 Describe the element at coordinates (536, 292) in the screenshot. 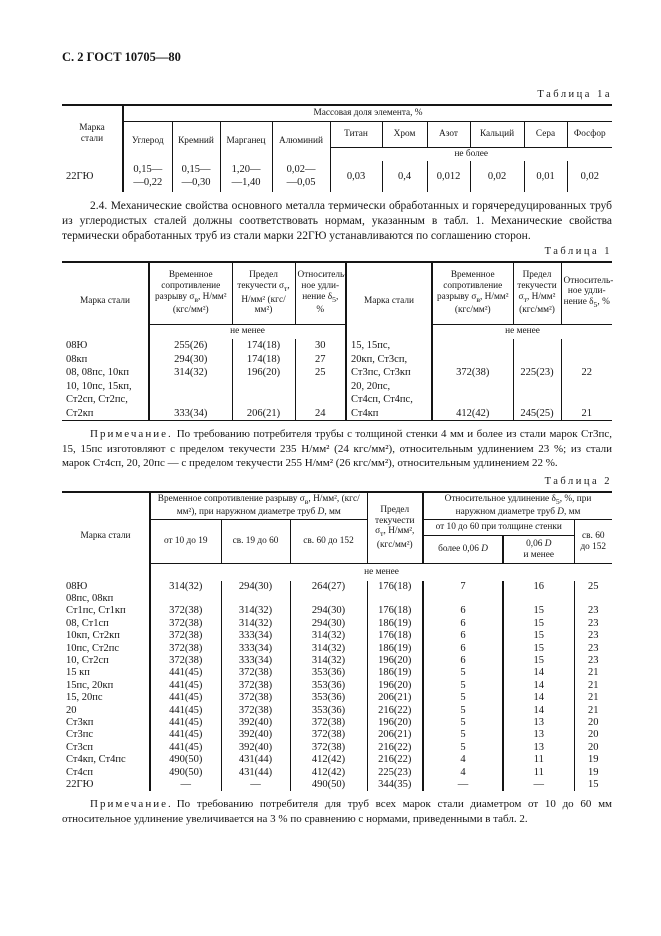

I see `header-yield-right: Предел текучести σт, Н/мм² (кгс/мм²)` at that location.